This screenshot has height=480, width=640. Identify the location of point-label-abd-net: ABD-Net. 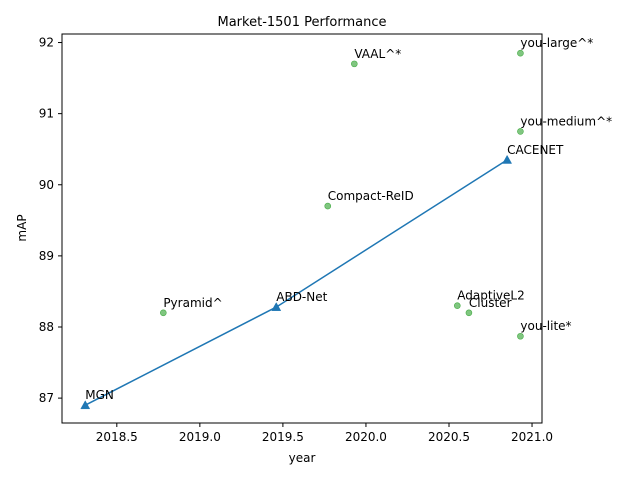
(301, 297).